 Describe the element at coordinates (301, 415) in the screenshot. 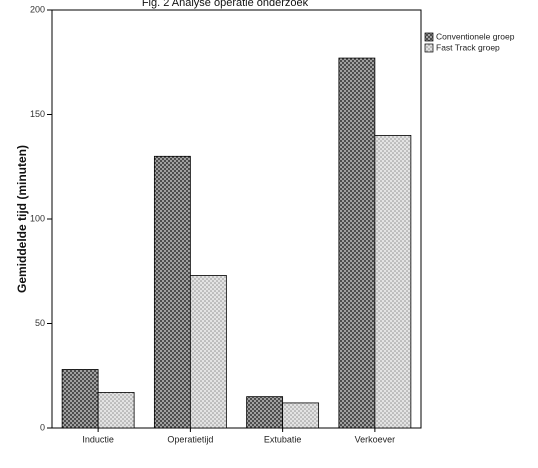

I see `bar-fast-track-groep-extubatie` at that location.